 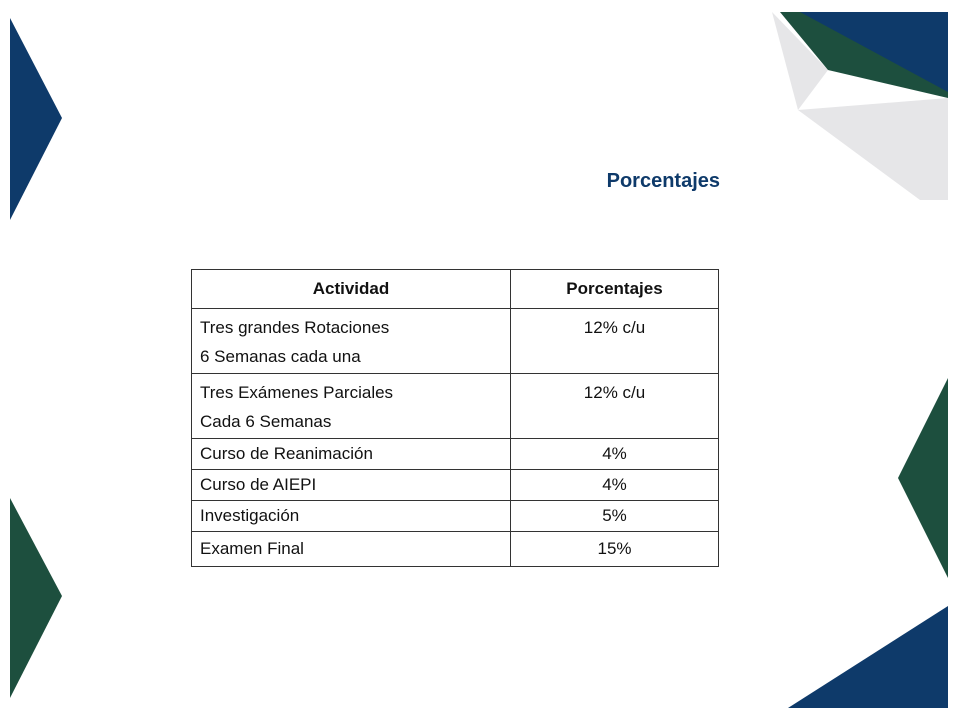 I want to click on table-row: Investigación 5%, so click(x=455, y=516).